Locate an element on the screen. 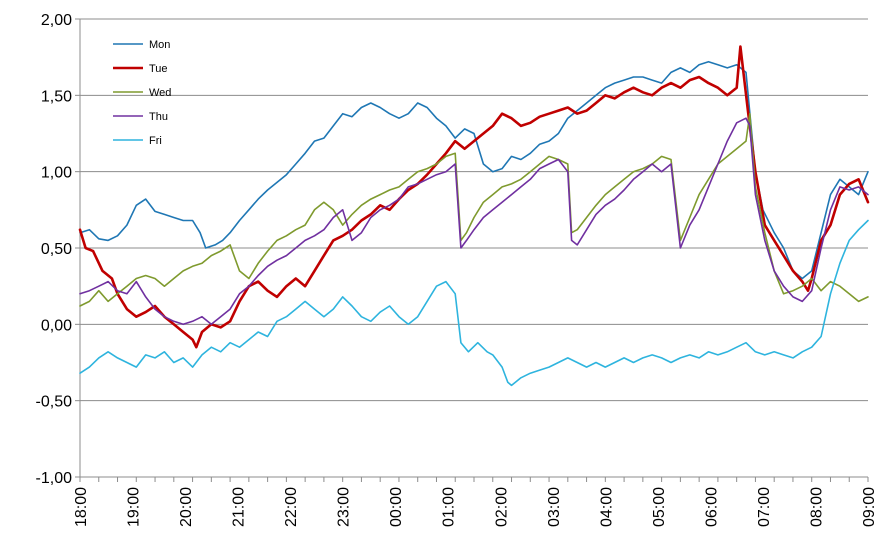  y-tick-label: 2,00 is located at coordinates (56, 20).